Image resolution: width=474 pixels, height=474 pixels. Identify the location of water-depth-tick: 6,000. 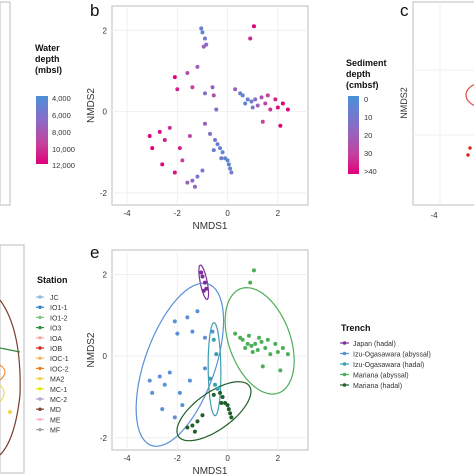
(61, 115).